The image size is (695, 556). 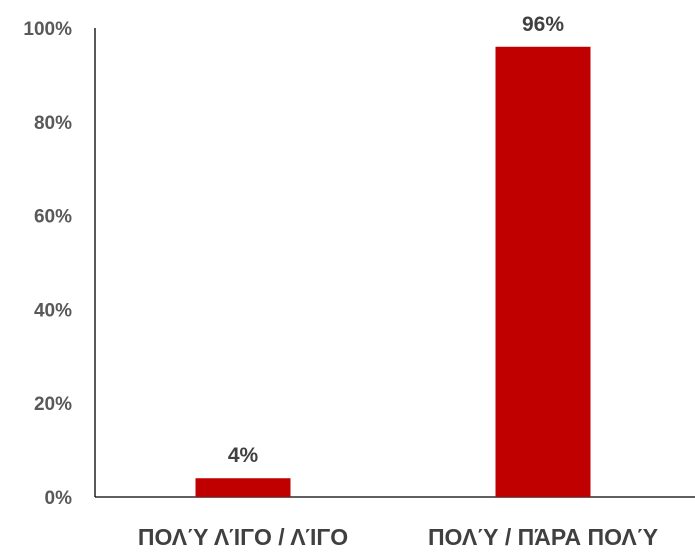 What do you see at coordinates (53, 404) in the screenshot?
I see `y-tick-label: 20%` at bounding box center [53, 404].